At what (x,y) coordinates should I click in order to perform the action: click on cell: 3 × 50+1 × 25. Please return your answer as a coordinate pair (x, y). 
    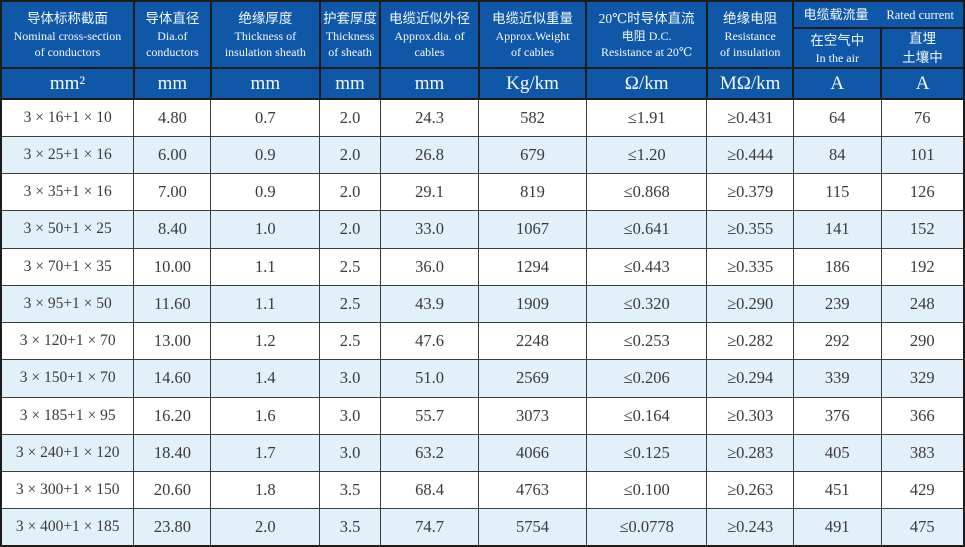
    Looking at the image, I should click on (67, 229).